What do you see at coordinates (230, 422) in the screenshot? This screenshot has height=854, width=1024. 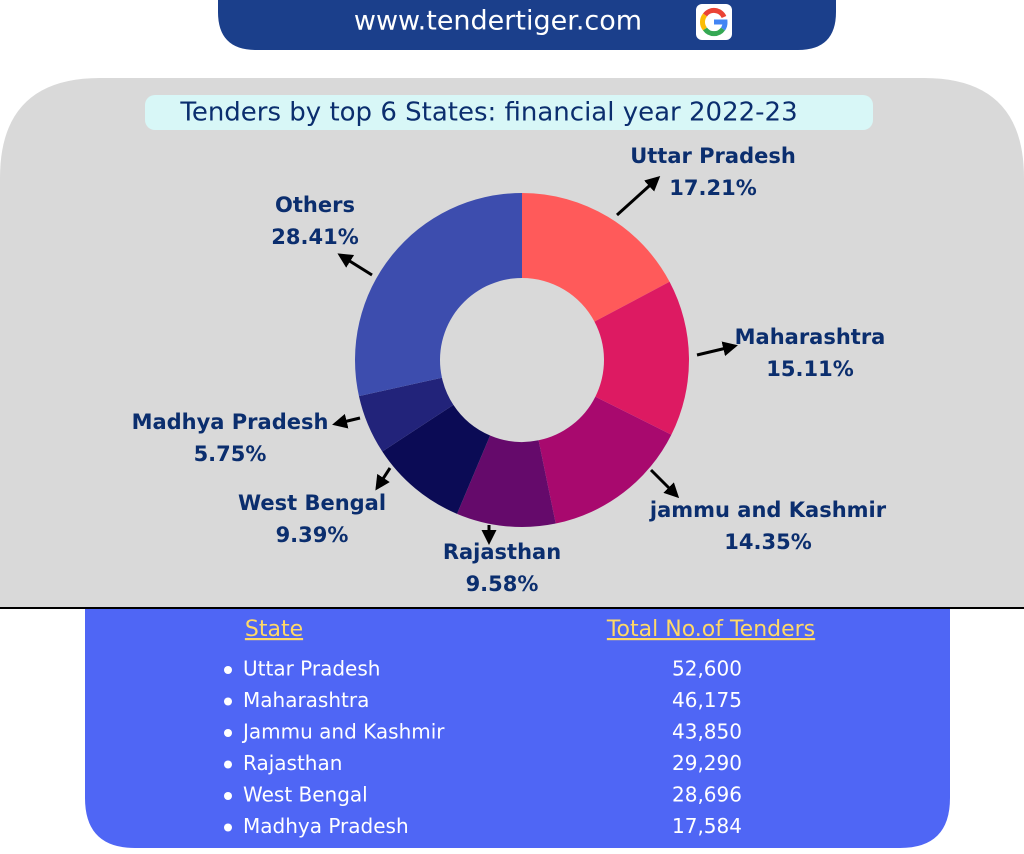 I see `slice-label: Madhya Pradesh` at bounding box center [230, 422].